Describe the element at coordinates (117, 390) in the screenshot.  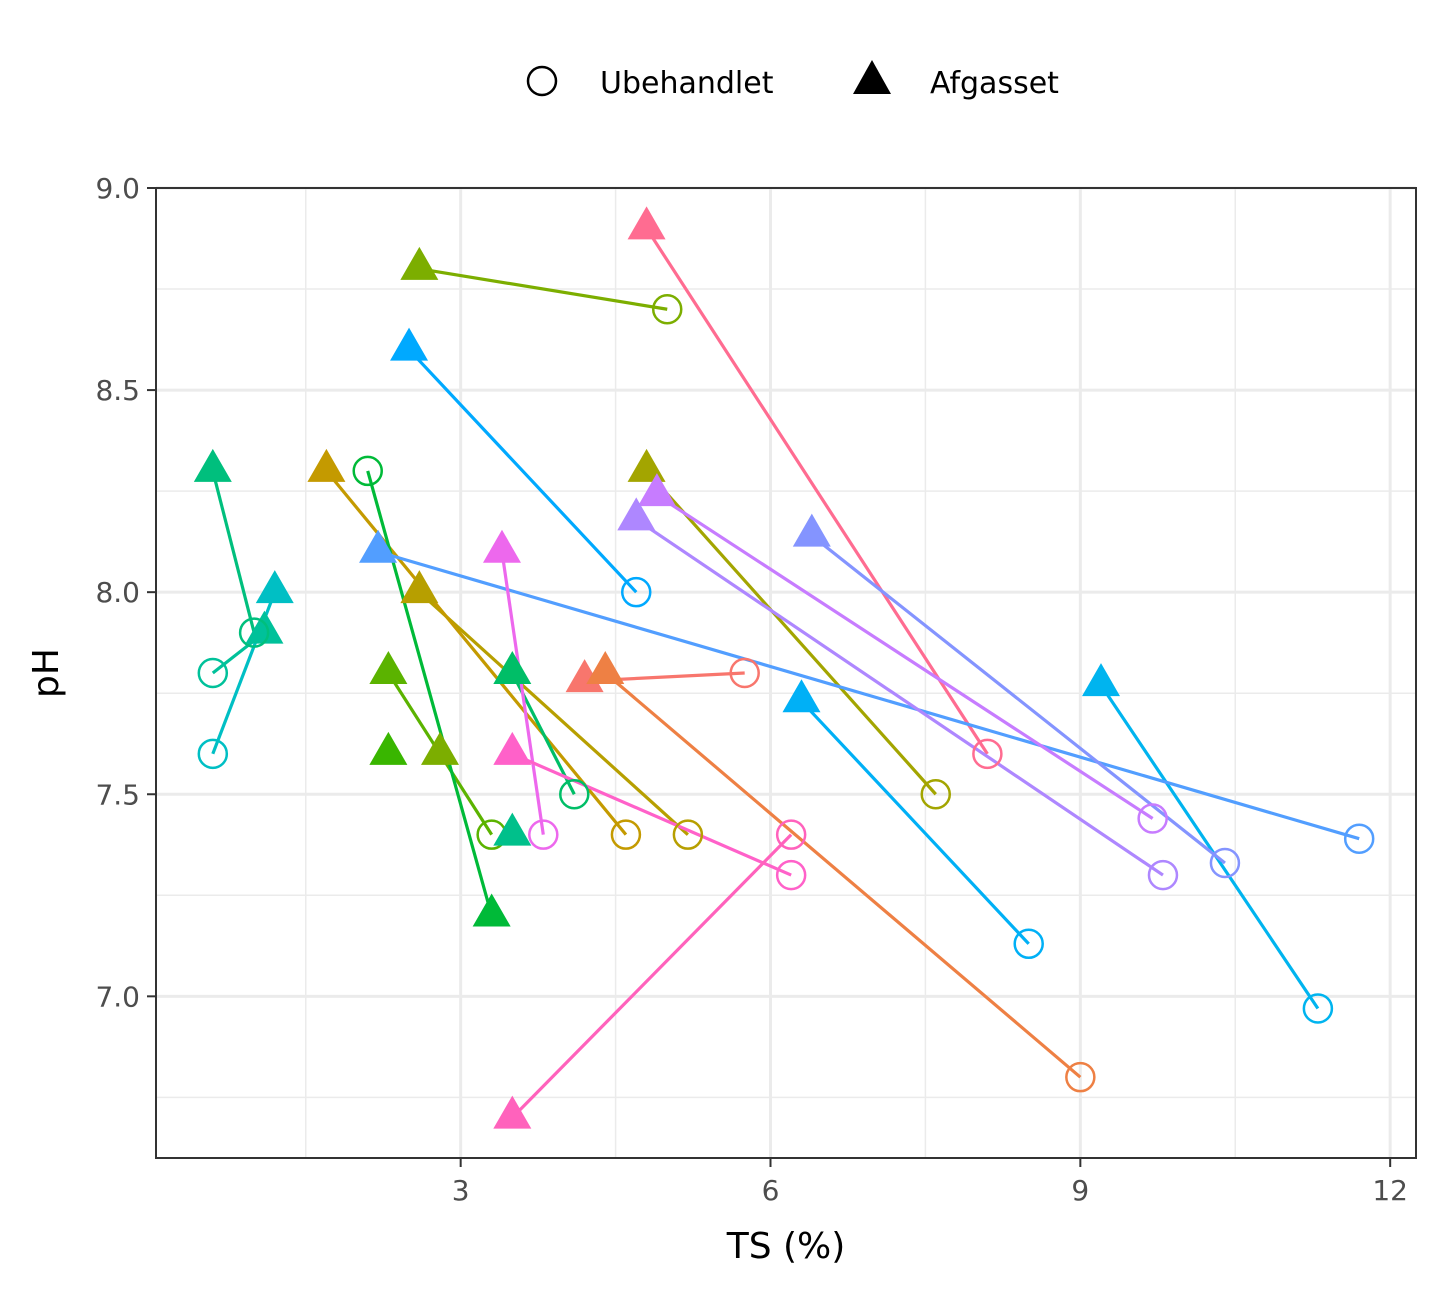
I see `y-tick-label: 8.5` at that location.